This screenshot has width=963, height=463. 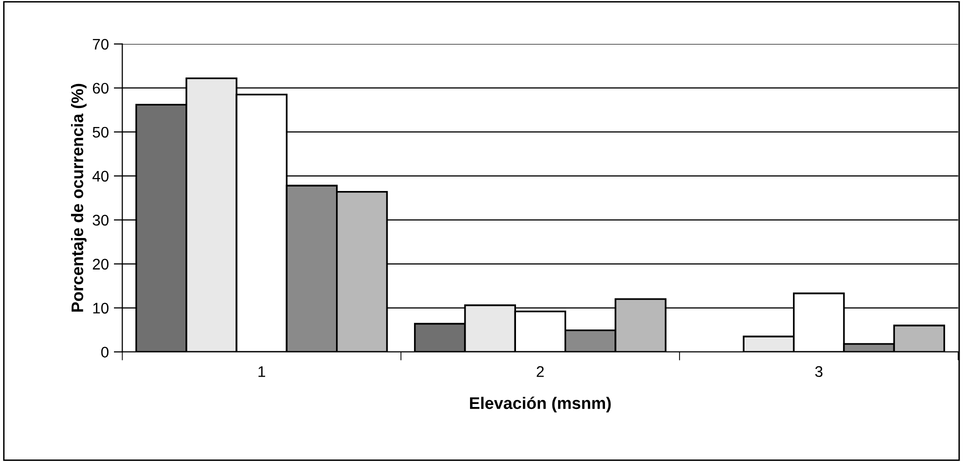 What do you see at coordinates (540, 404) in the screenshot?
I see `x-axis-title: Elevación (msnm)` at bounding box center [540, 404].